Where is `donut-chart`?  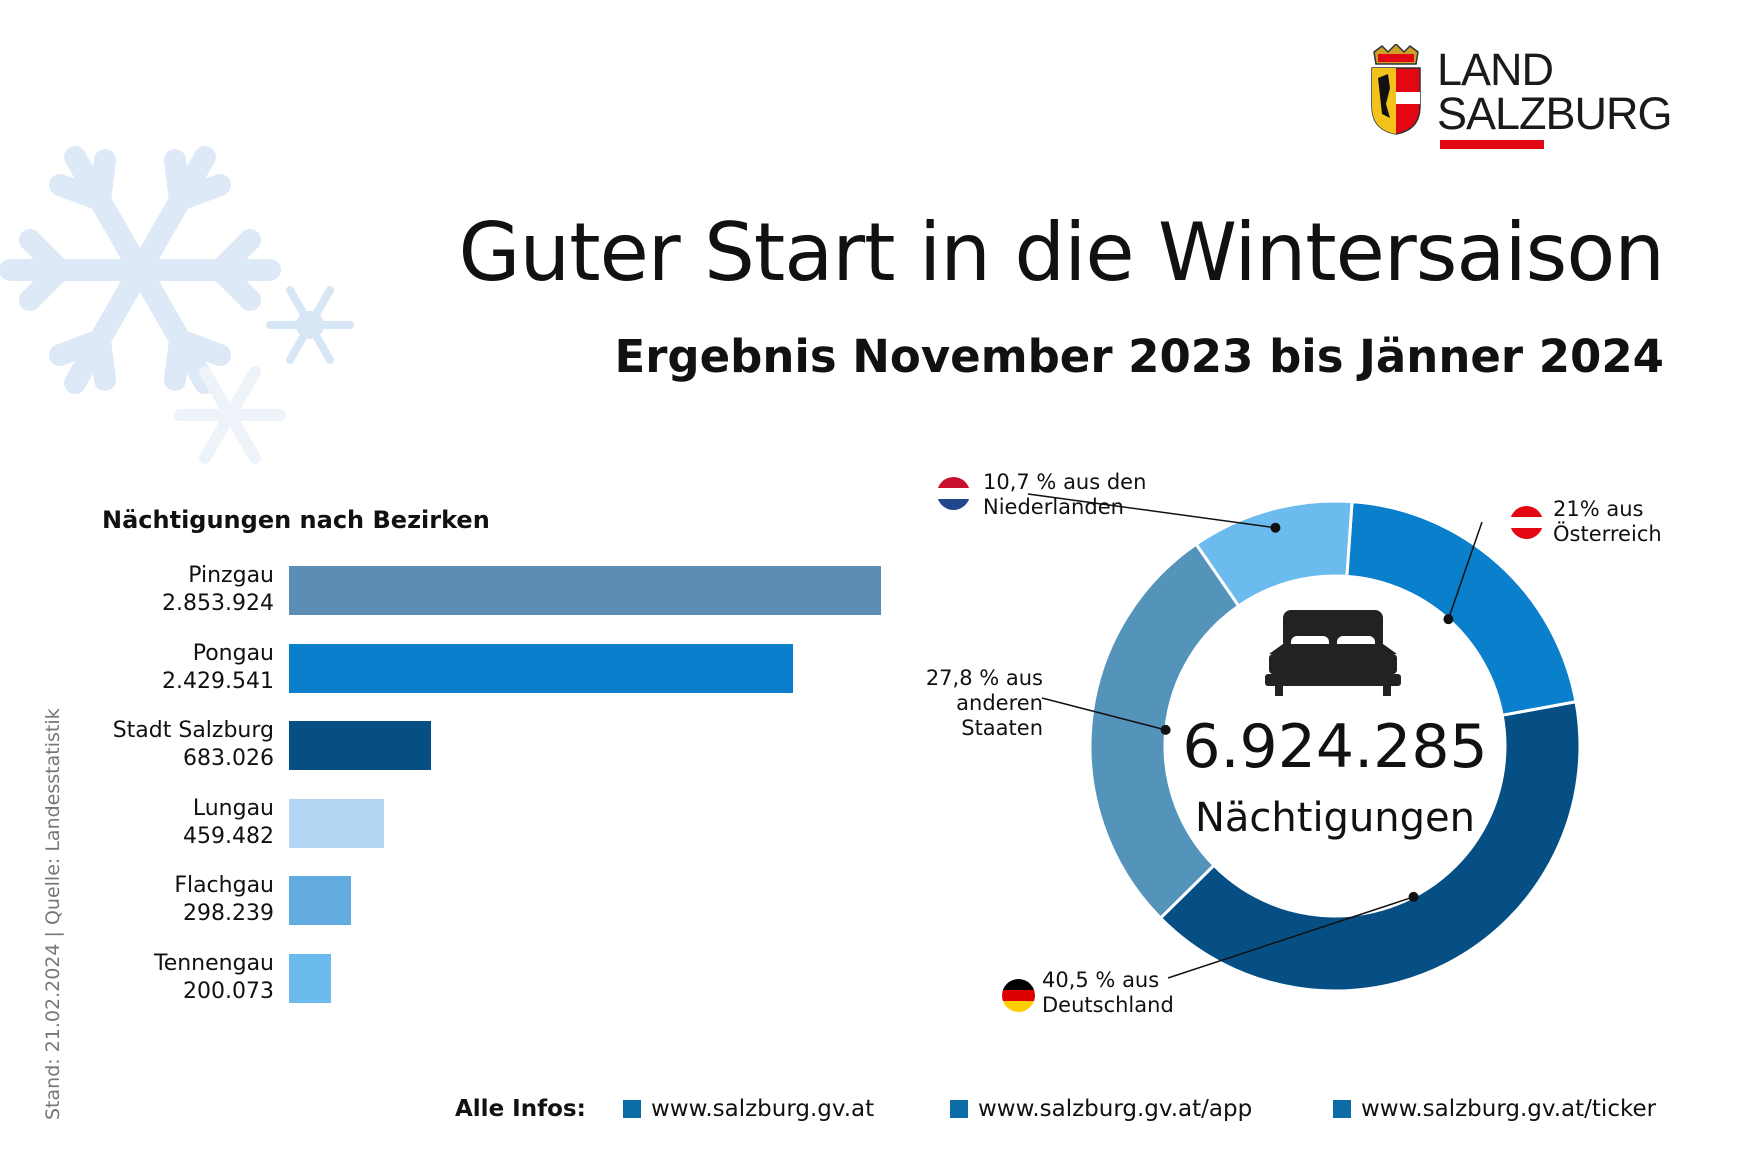
donut-chart is located at coordinates (1304, 743).